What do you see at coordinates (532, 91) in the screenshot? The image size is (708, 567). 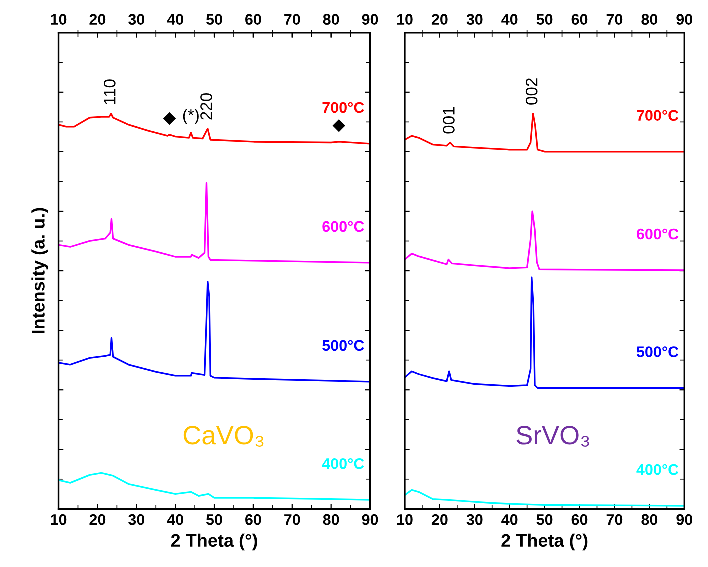 I see `annotation: 002` at bounding box center [532, 91].